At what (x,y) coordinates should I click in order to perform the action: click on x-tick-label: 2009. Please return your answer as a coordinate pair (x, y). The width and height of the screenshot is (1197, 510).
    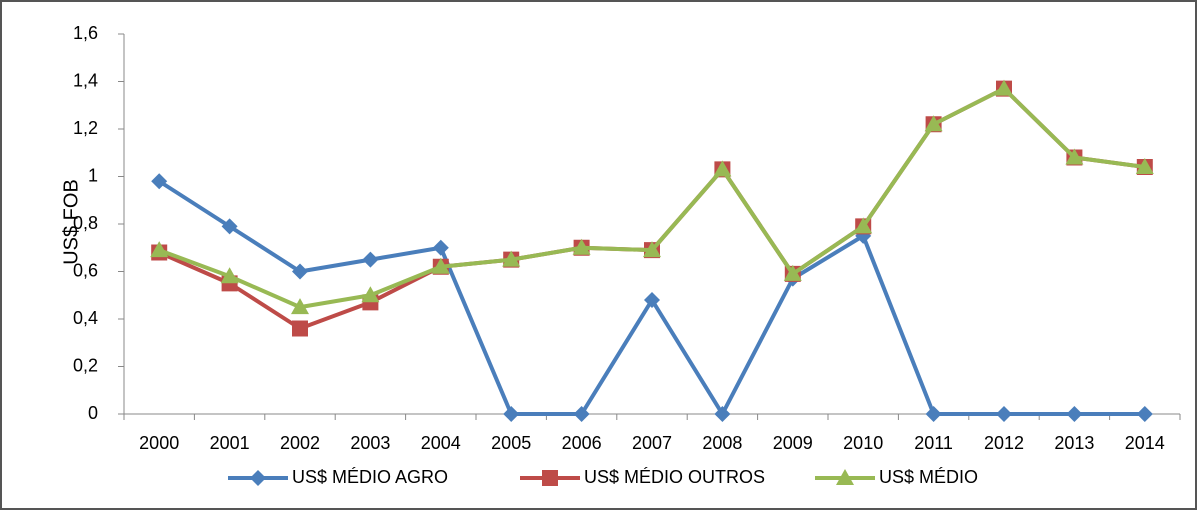
    Looking at the image, I should click on (793, 443).